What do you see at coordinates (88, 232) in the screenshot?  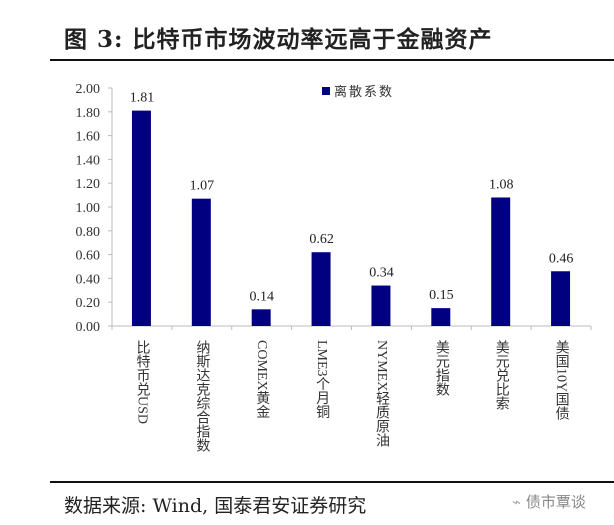 I see `y-tick-label: 0.80` at bounding box center [88, 232].